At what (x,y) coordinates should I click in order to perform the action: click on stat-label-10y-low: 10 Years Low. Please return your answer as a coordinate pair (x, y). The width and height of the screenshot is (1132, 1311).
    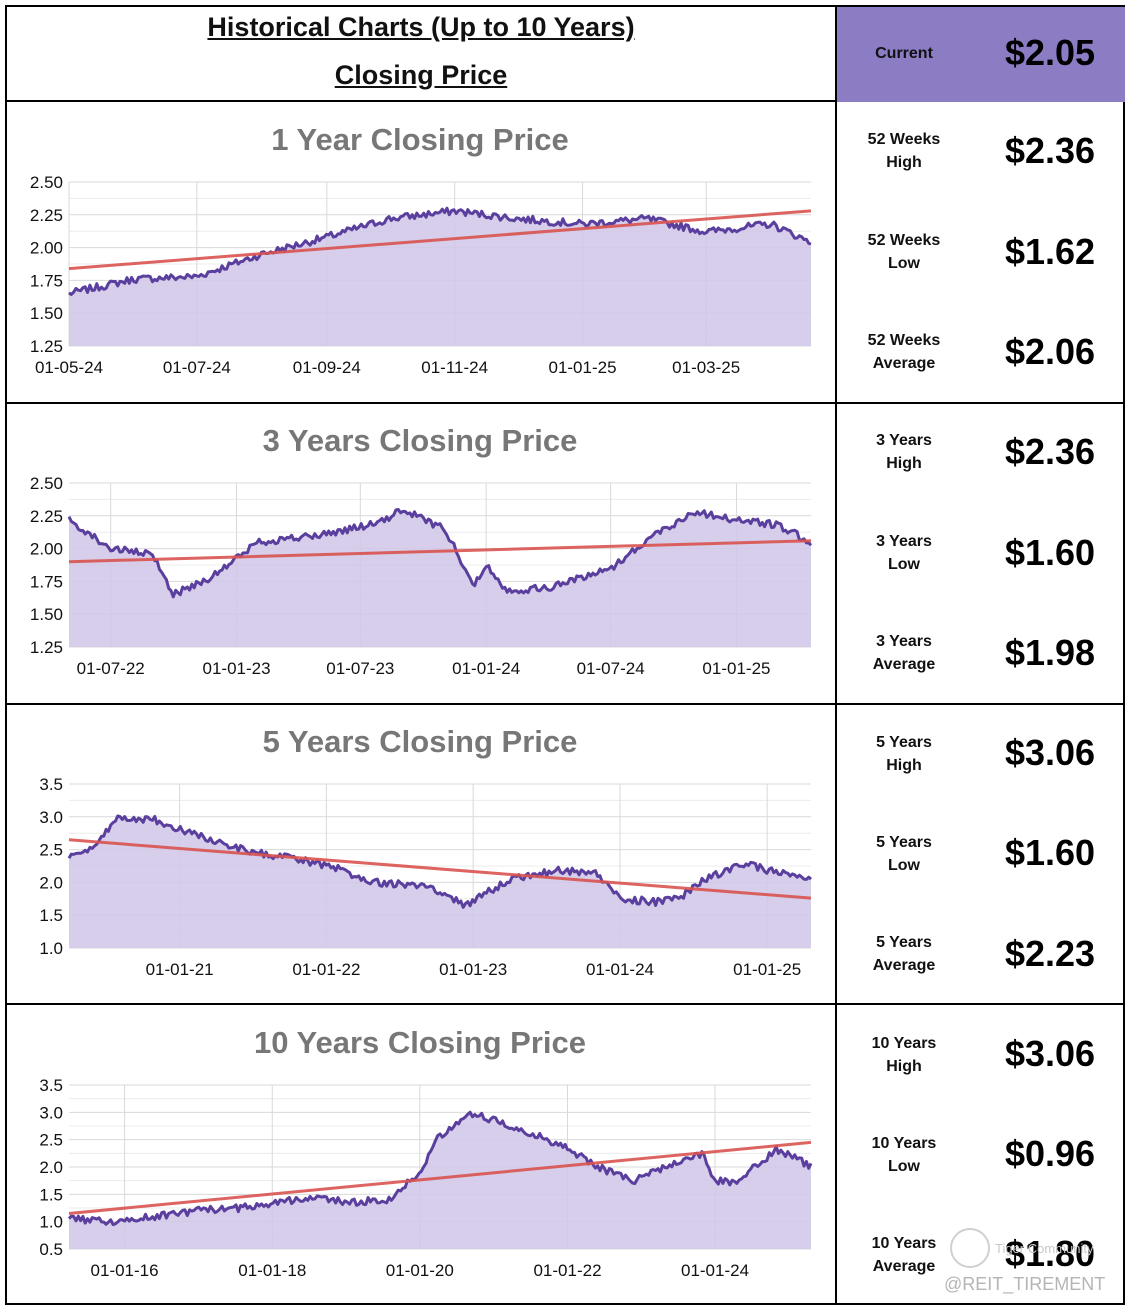
    Looking at the image, I should click on (904, 1155).